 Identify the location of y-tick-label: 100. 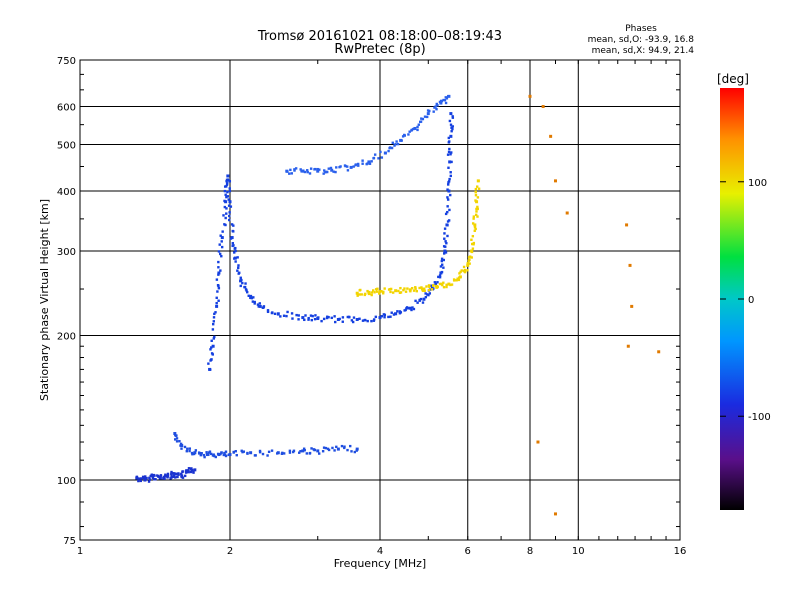
(66, 481).